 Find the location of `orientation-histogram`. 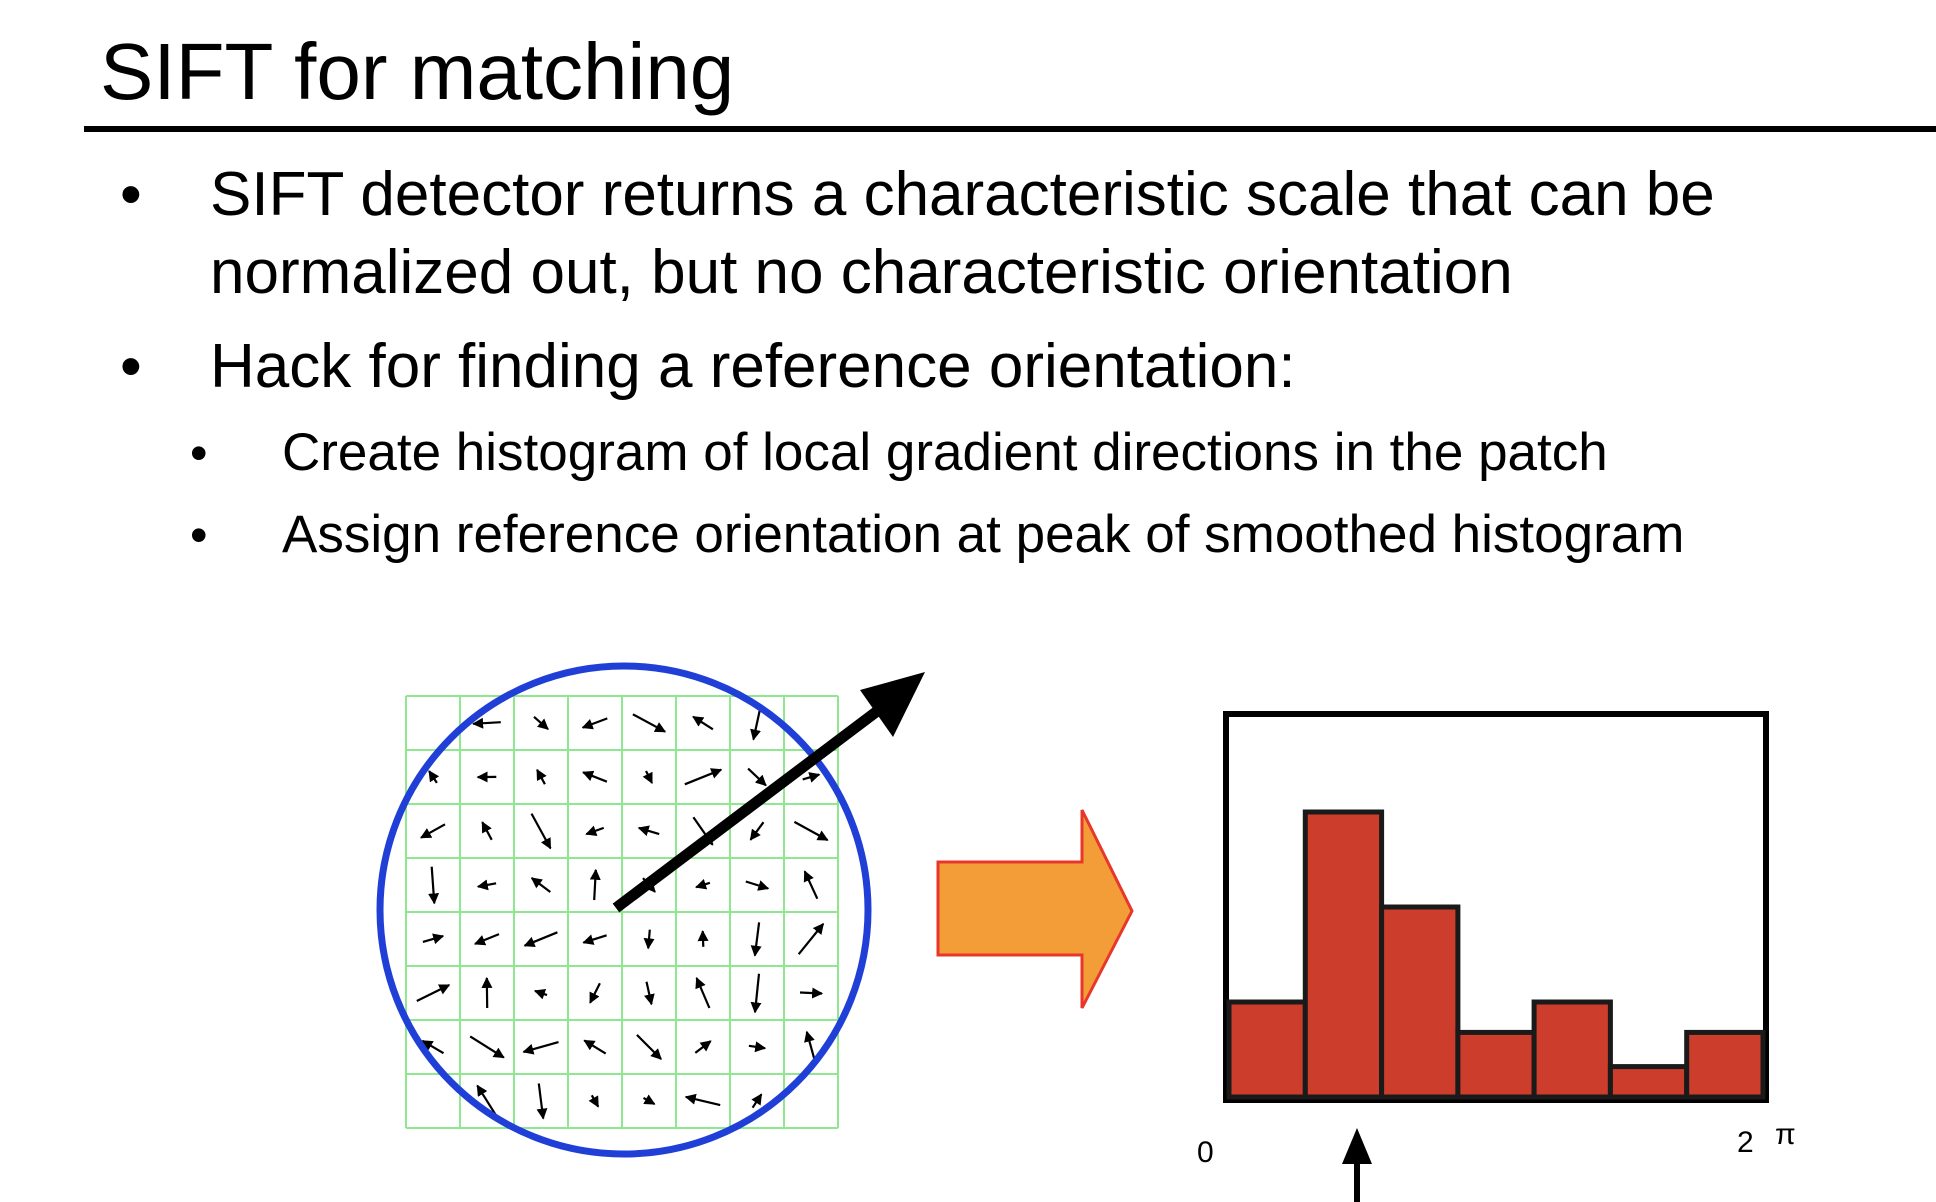

orientation-histogram is located at coordinates (1496, 956).